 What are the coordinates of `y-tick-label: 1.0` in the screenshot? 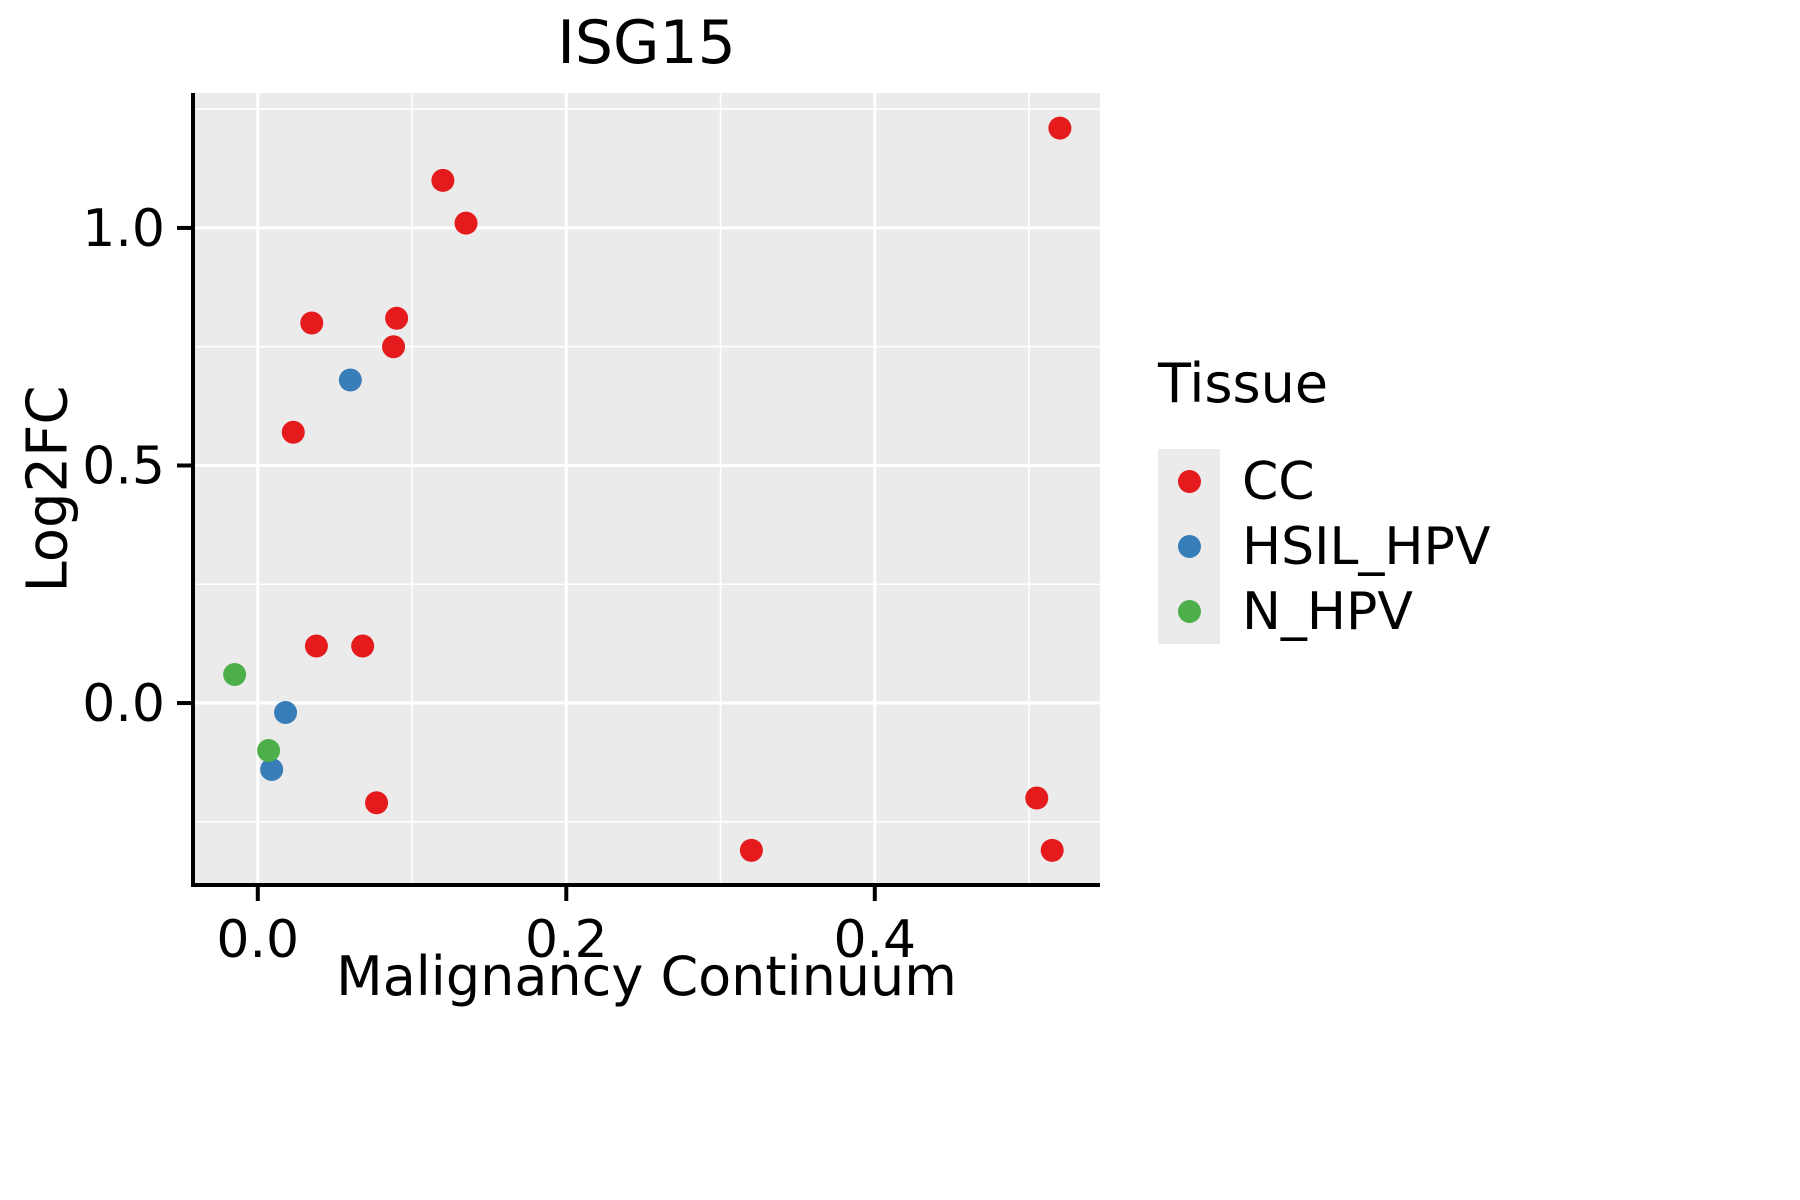 It's located at (123, 229).